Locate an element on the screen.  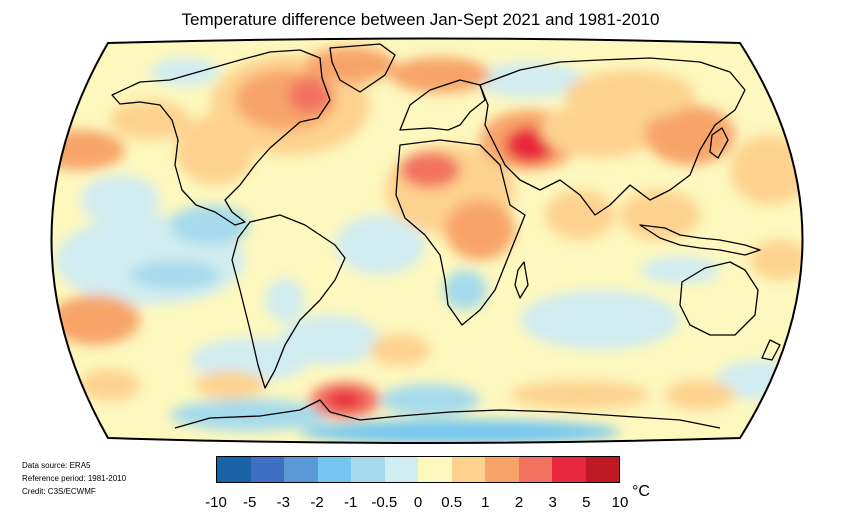
legend-tick-labels: -10 -5 -3 -2 -1 -0.5 0 0.5 1 2 3 5 10 is located at coordinates (418, 504).